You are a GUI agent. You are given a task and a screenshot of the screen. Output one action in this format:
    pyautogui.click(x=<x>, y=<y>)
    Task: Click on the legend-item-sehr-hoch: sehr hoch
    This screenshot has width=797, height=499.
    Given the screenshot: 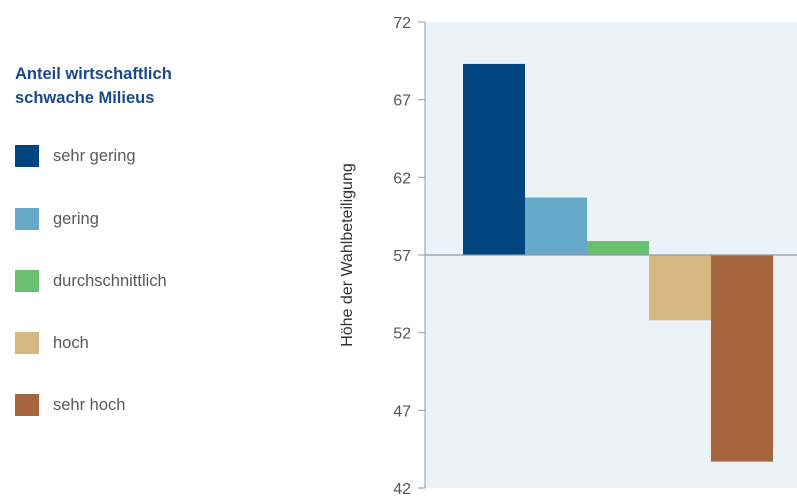 What is the action you would take?
    pyautogui.click(x=70, y=405)
    